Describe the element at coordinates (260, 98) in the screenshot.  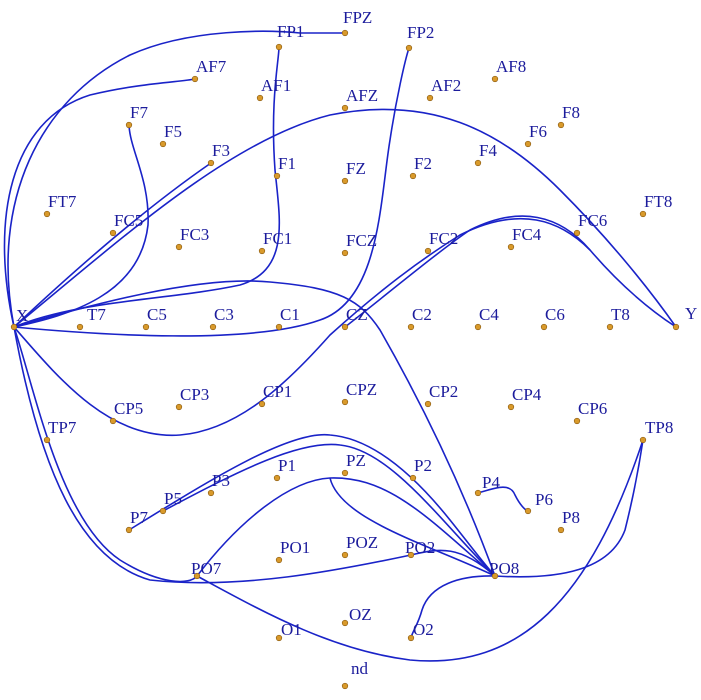
I see `node-dot-af1` at that location.